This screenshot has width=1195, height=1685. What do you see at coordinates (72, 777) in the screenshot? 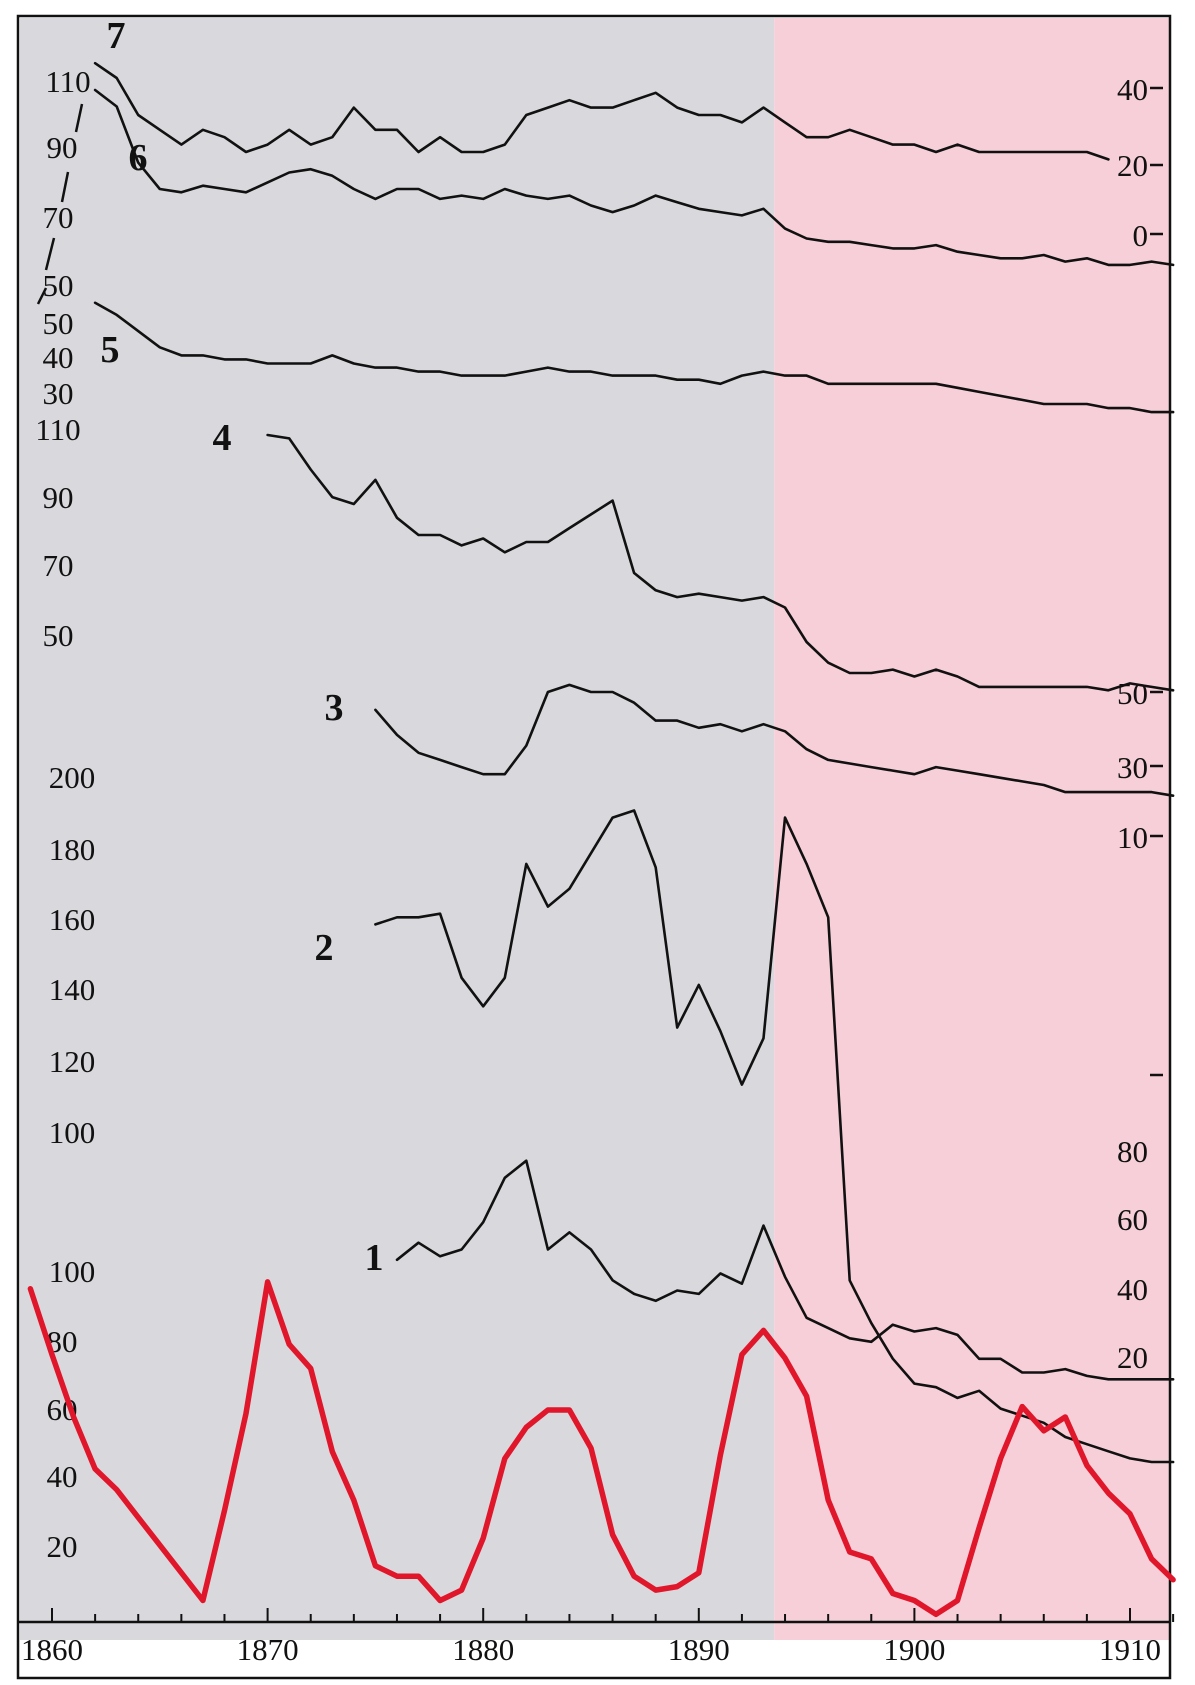
I see `left-scale-label: 200` at bounding box center [72, 777].